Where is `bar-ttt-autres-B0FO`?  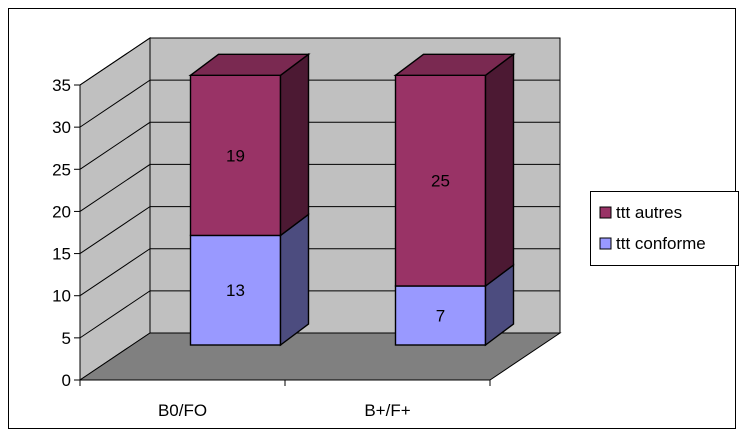 bar-ttt-autres-B0FO is located at coordinates (235, 155).